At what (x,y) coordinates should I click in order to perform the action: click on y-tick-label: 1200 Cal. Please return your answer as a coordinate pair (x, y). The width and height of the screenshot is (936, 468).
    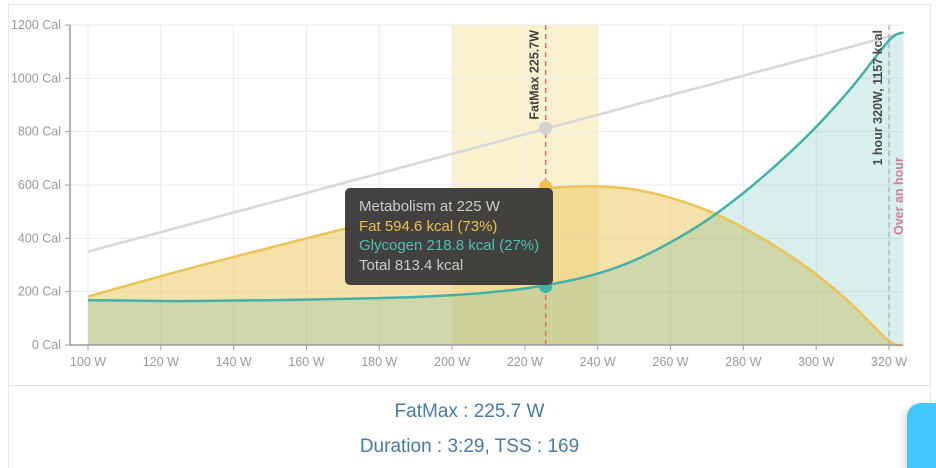
    Looking at the image, I should click on (36, 25).